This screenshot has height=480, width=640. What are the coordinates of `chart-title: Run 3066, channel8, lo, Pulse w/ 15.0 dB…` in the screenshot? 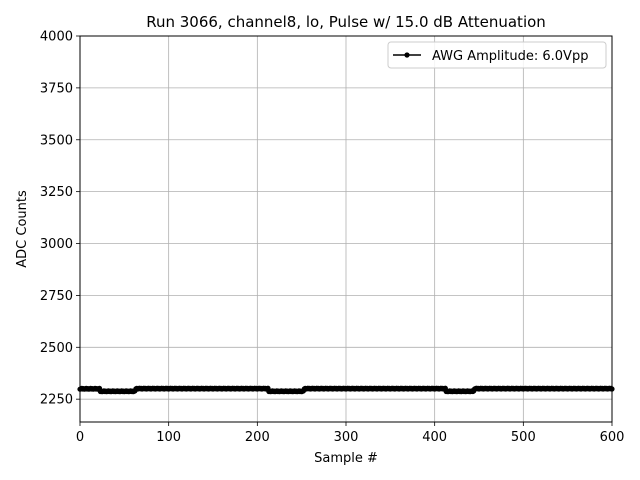 It's located at (346, 22).